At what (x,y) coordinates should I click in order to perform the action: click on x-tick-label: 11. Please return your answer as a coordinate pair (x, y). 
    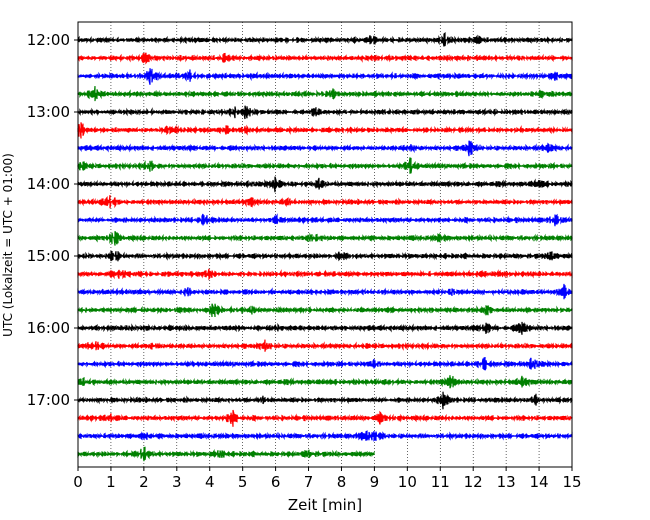
    Looking at the image, I should click on (440, 482).